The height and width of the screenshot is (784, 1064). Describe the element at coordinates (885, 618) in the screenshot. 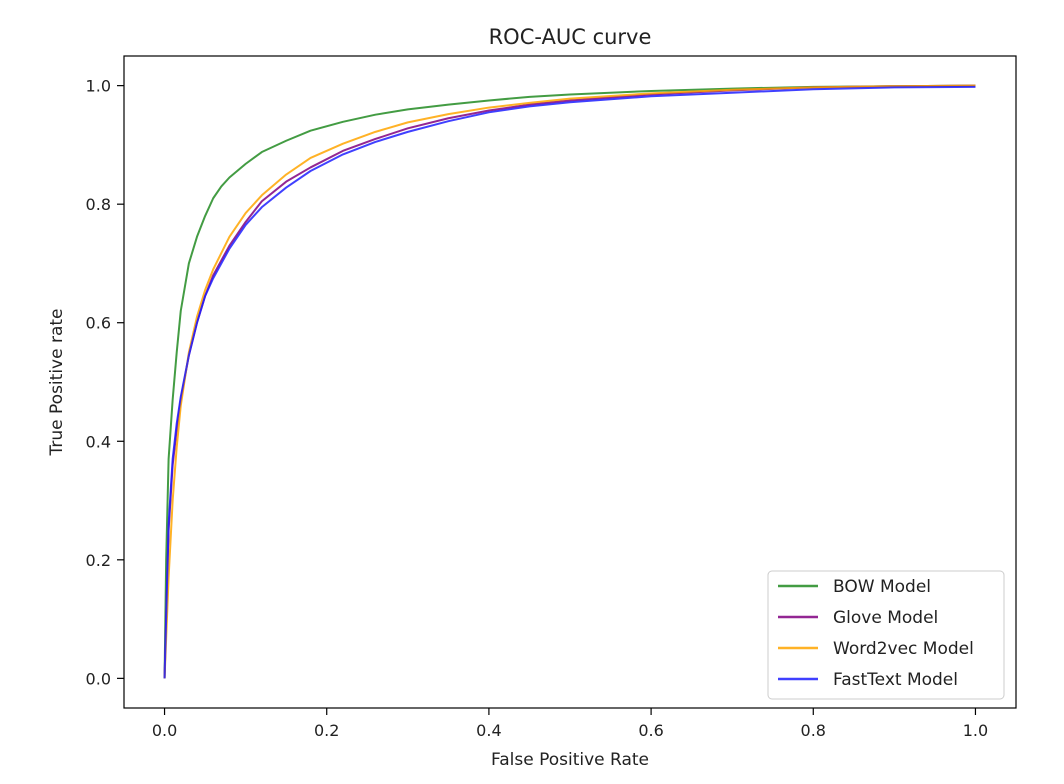

I see `legend-label-glove-model: Glove Model` at that location.